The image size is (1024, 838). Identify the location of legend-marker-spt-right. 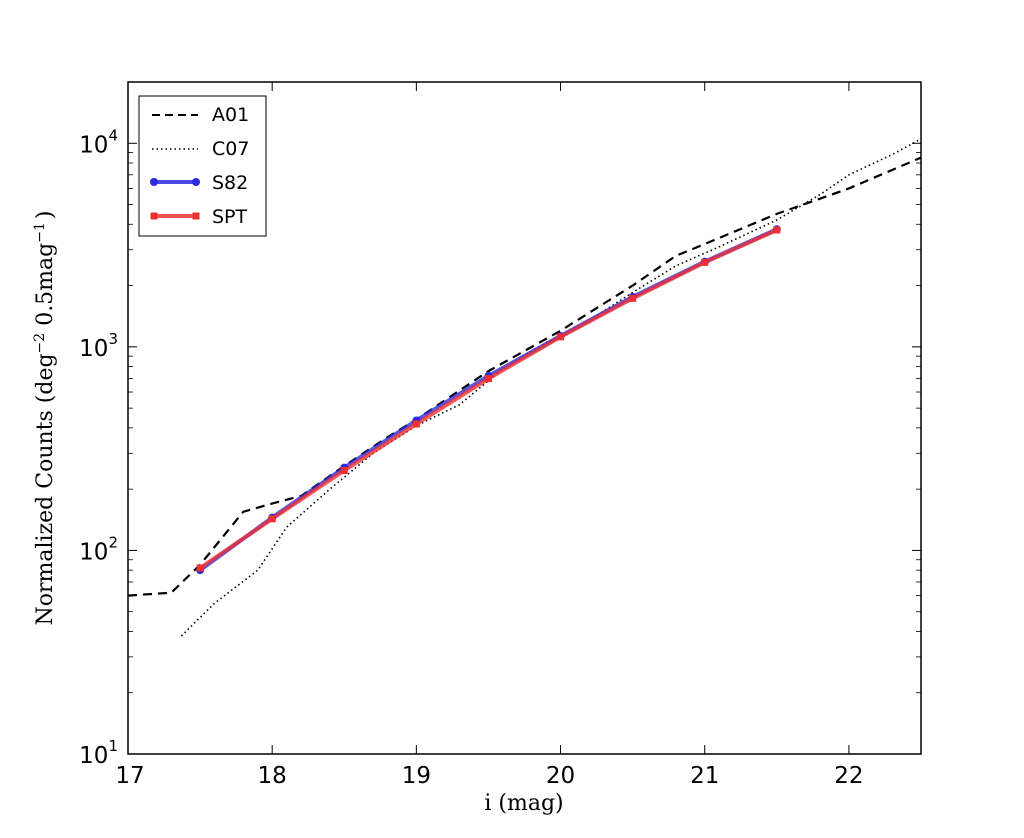
(196, 216).